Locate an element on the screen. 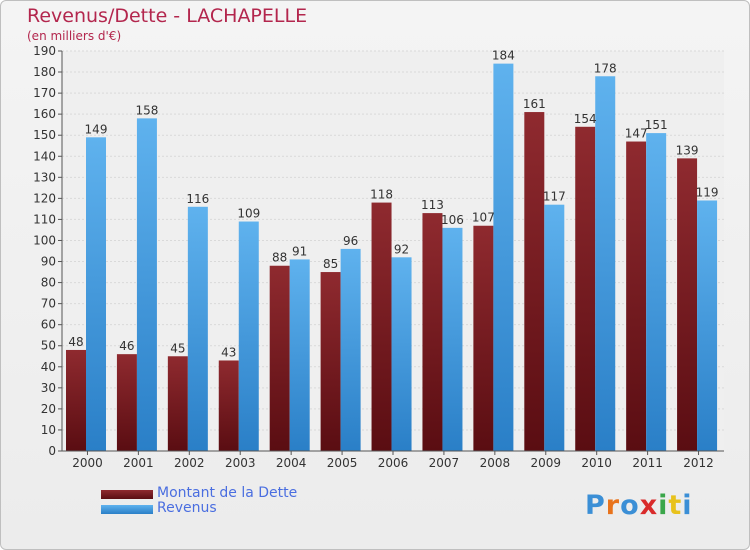 This screenshot has width=750, height=550. chart-subtitle: (en milliers d'€) is located at coordinates (74, 36).